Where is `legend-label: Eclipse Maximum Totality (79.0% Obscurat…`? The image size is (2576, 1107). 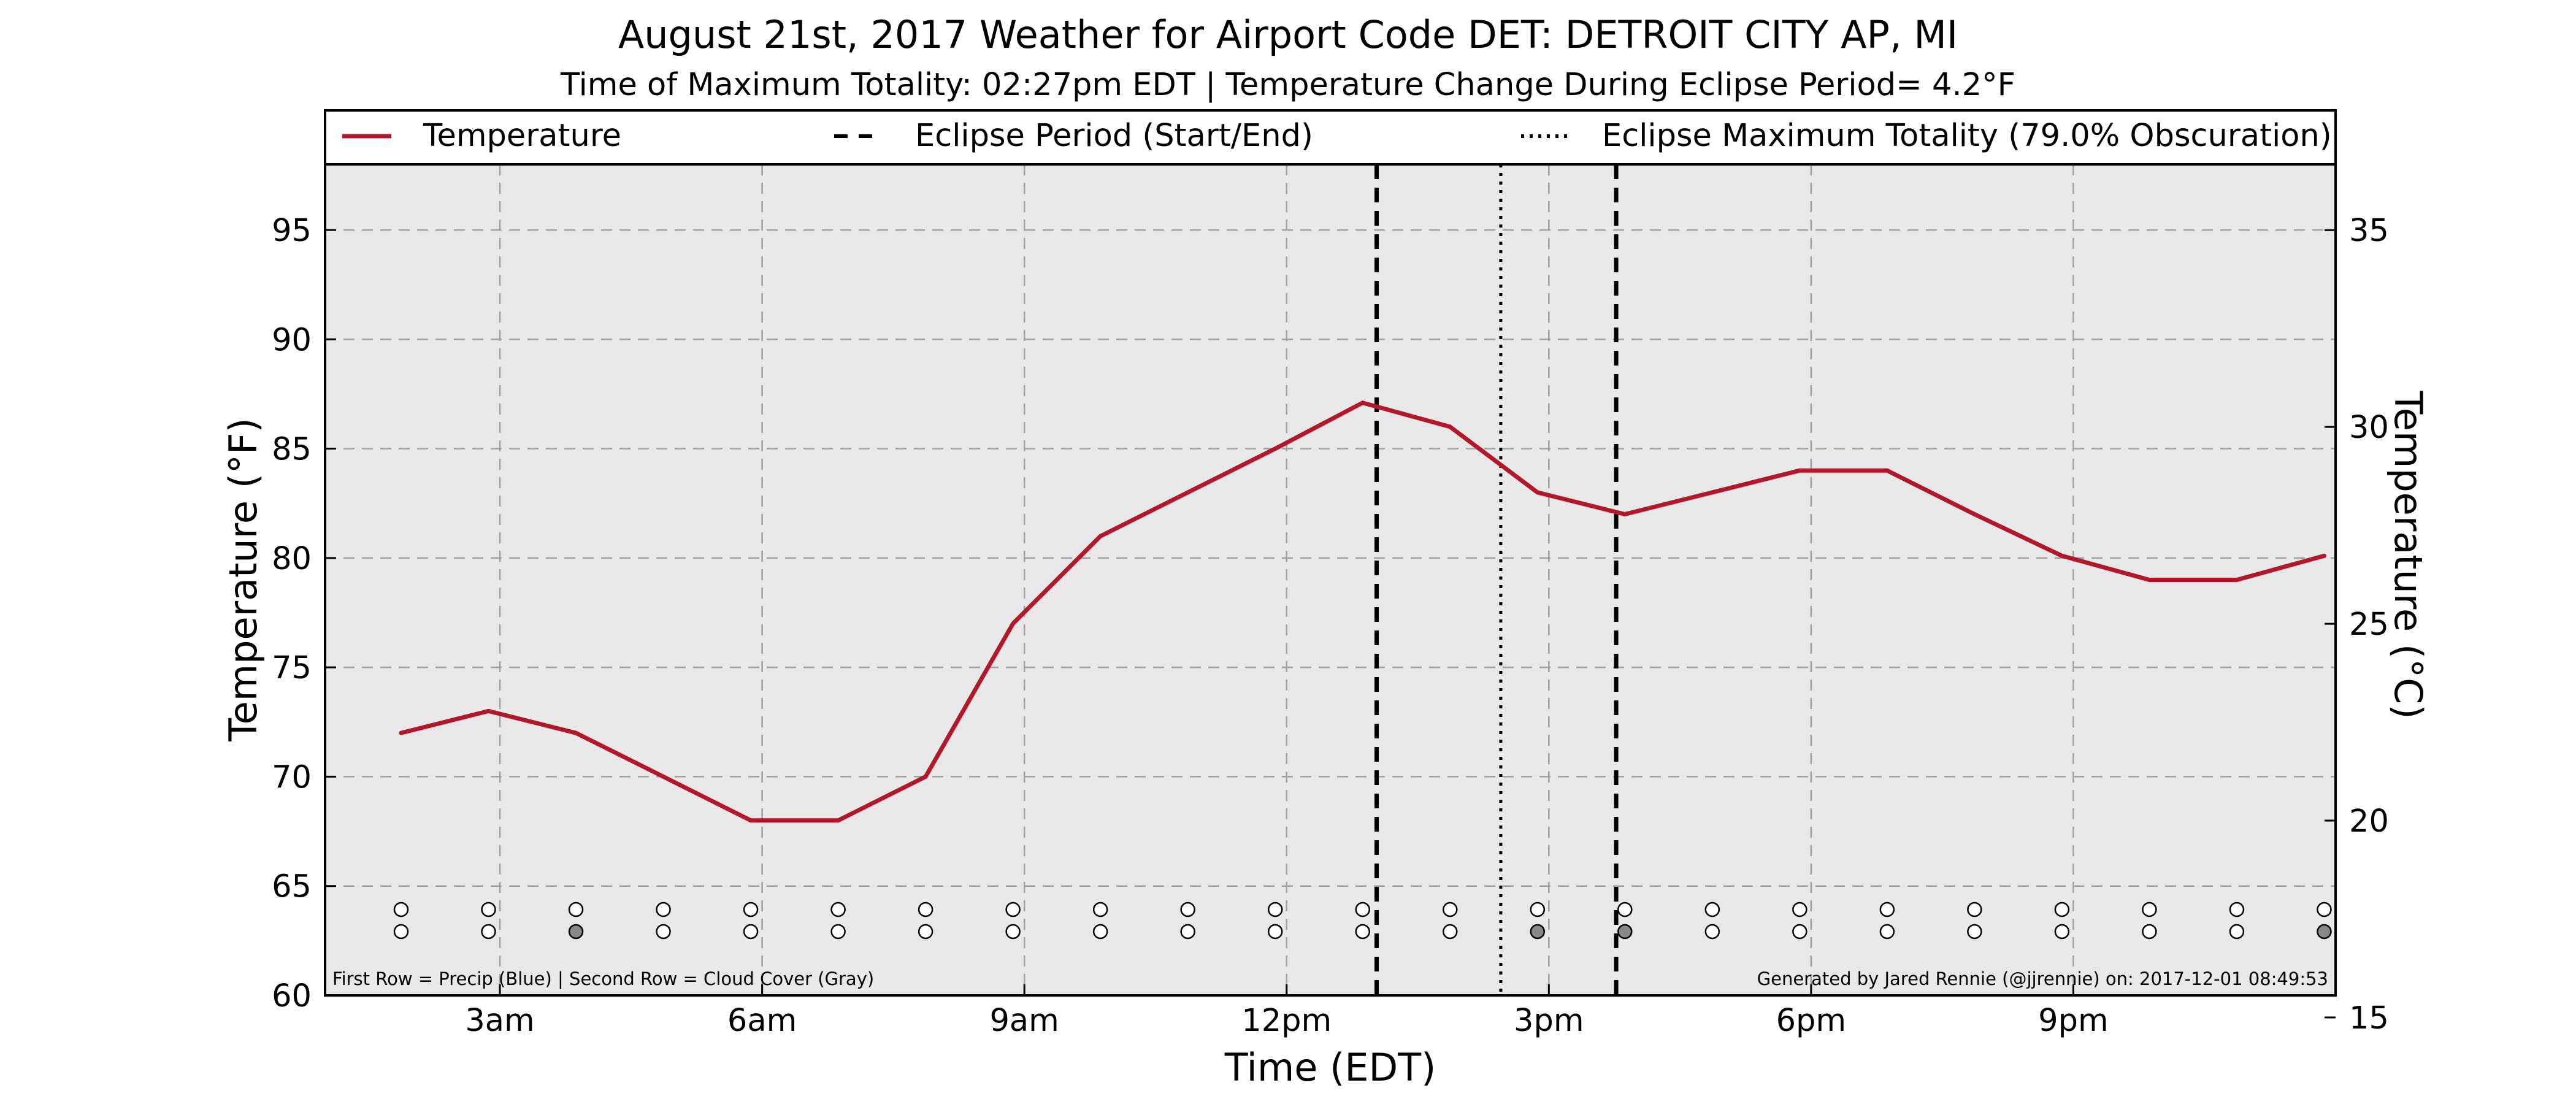
legend-label: Eclipse Maximum Totality (79.0% Obscurat… is located at coordinates (1967, 136).